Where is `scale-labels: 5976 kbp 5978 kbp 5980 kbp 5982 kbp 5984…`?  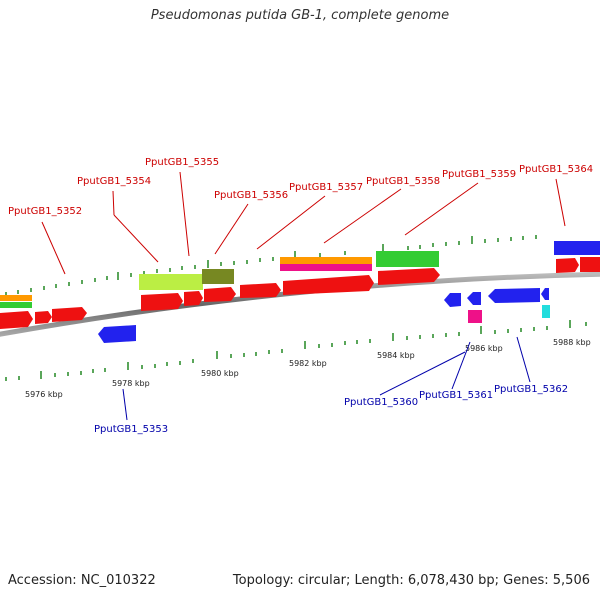
scale-labels: 5976 kbp 5978 kbp 5980 kbp 5982 kbp 5984… is located at coordinates (308, 368).